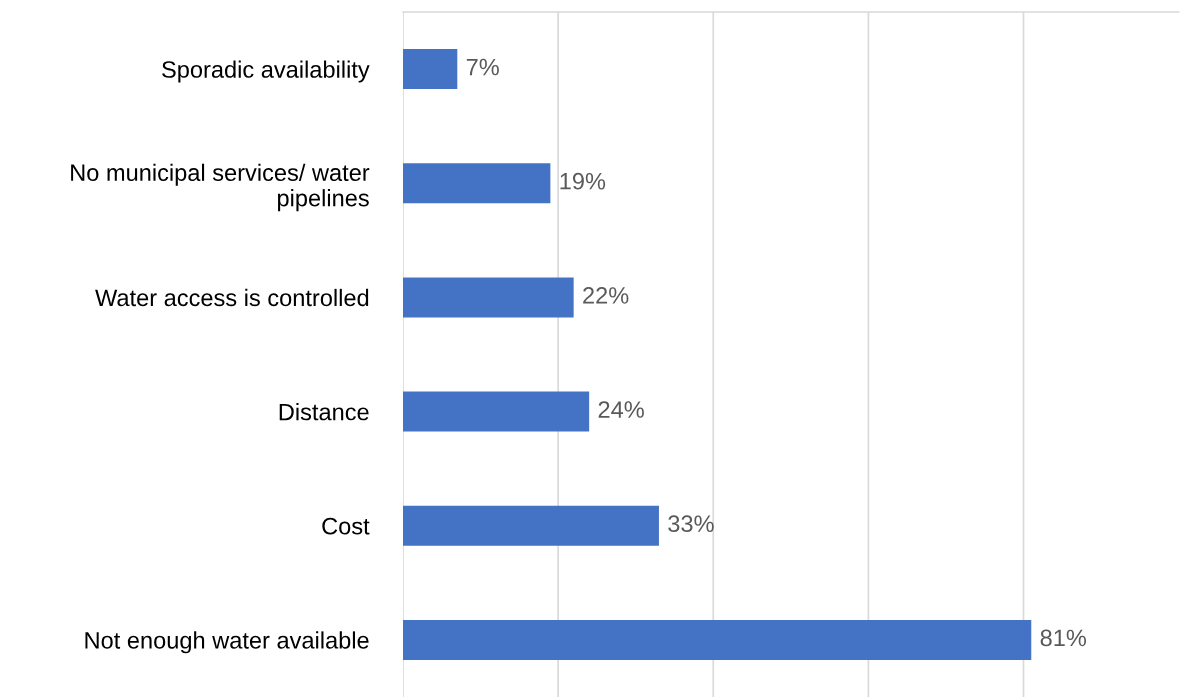  What do you see at coordinates (324, 412) in the screenshot?
I see `y-tick-label: Distance` at bounding box center [324, 412].